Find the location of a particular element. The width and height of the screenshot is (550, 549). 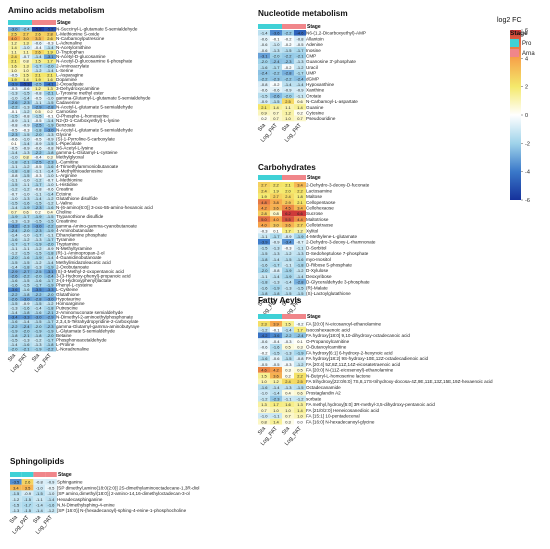

row-label: L-Valine is located at coordinates (64, 202).